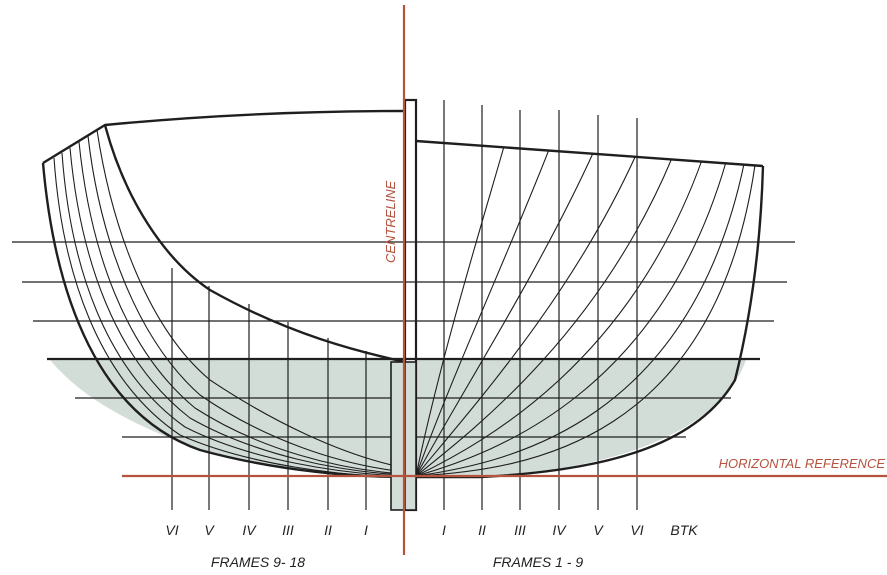  What do you see at coordinates (802, 463) in the screenshot?
I see `horizontal-reference-label: HORIZONTAL REFERENCE` at bounding box center [802, 463].